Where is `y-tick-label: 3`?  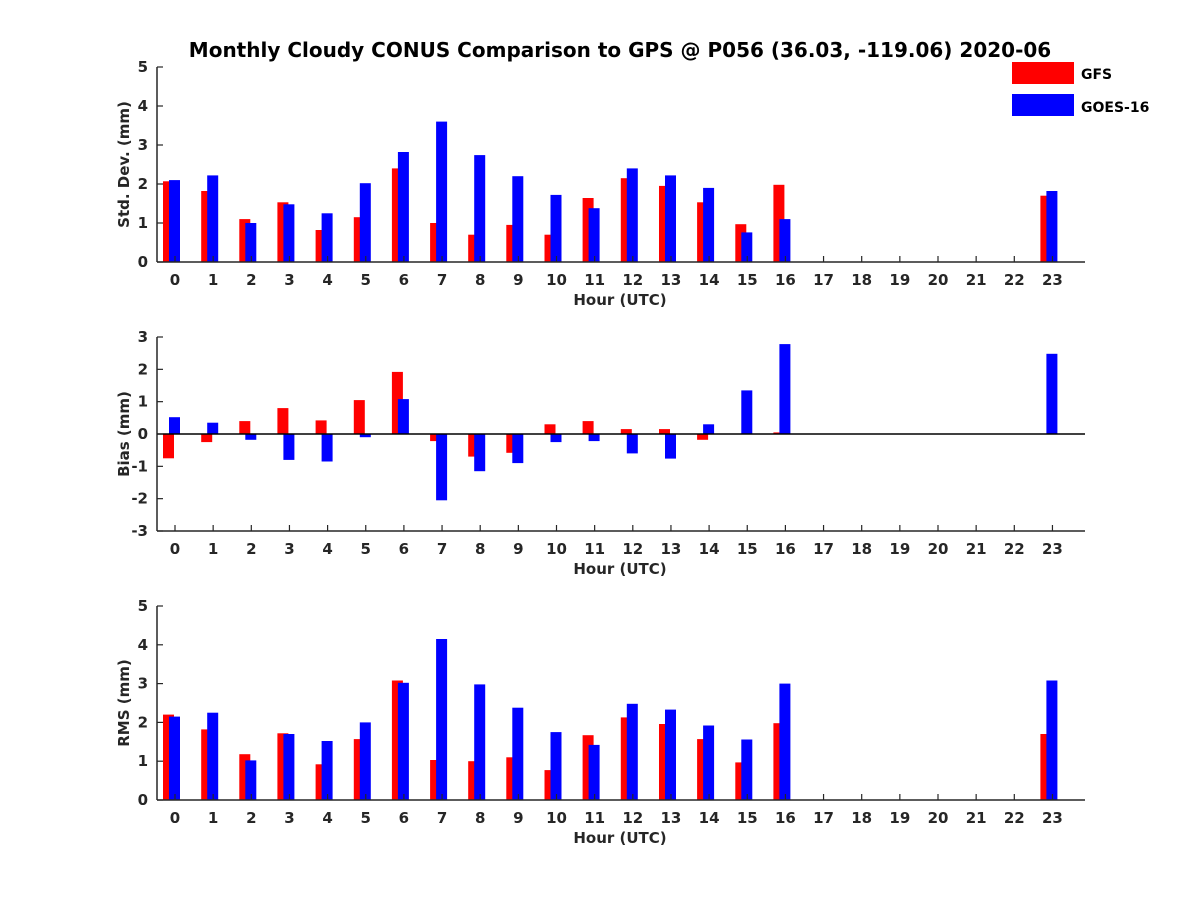
y-tick-label: 3 is located at coordinates (143, 684).